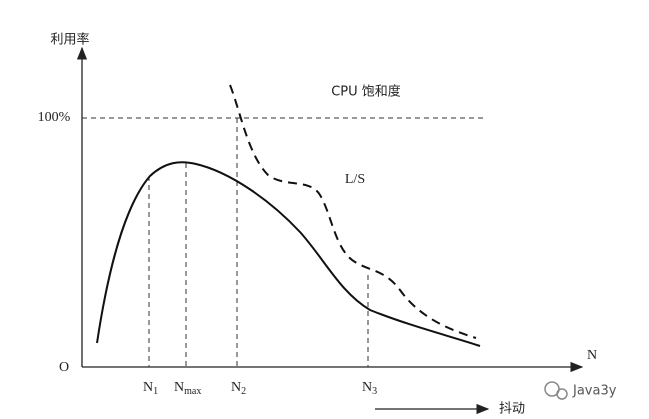 The image size is (649, 419). What do you see at coordinates (512, 409) in the screenshot?
I see `thrashing-label: 抖动` at bounding box center [512, 409].